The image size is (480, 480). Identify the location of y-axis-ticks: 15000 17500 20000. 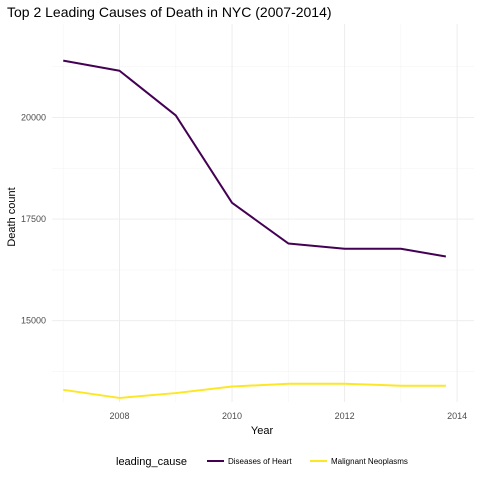
(33, 218).